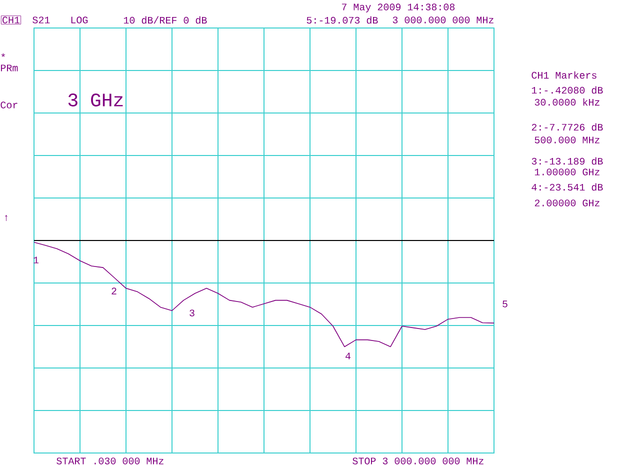 This screenshot has height=465, width=640. Describe the element at coordinates (398, 8) in the screenshot. I see `text: 7 May 2009 14:38:08` at that location.